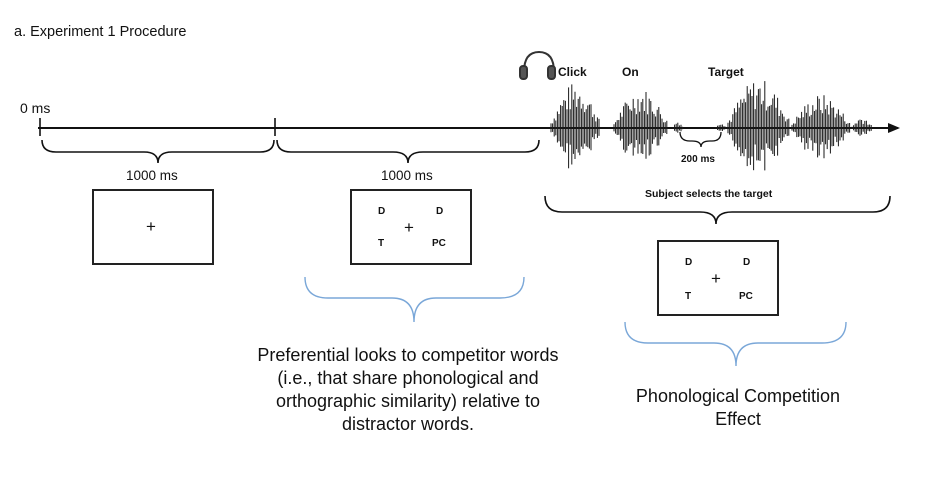 The height and width of the screenshot is (499, 925). I want to click on response-label: Subject selects the target, so click(709, 194).